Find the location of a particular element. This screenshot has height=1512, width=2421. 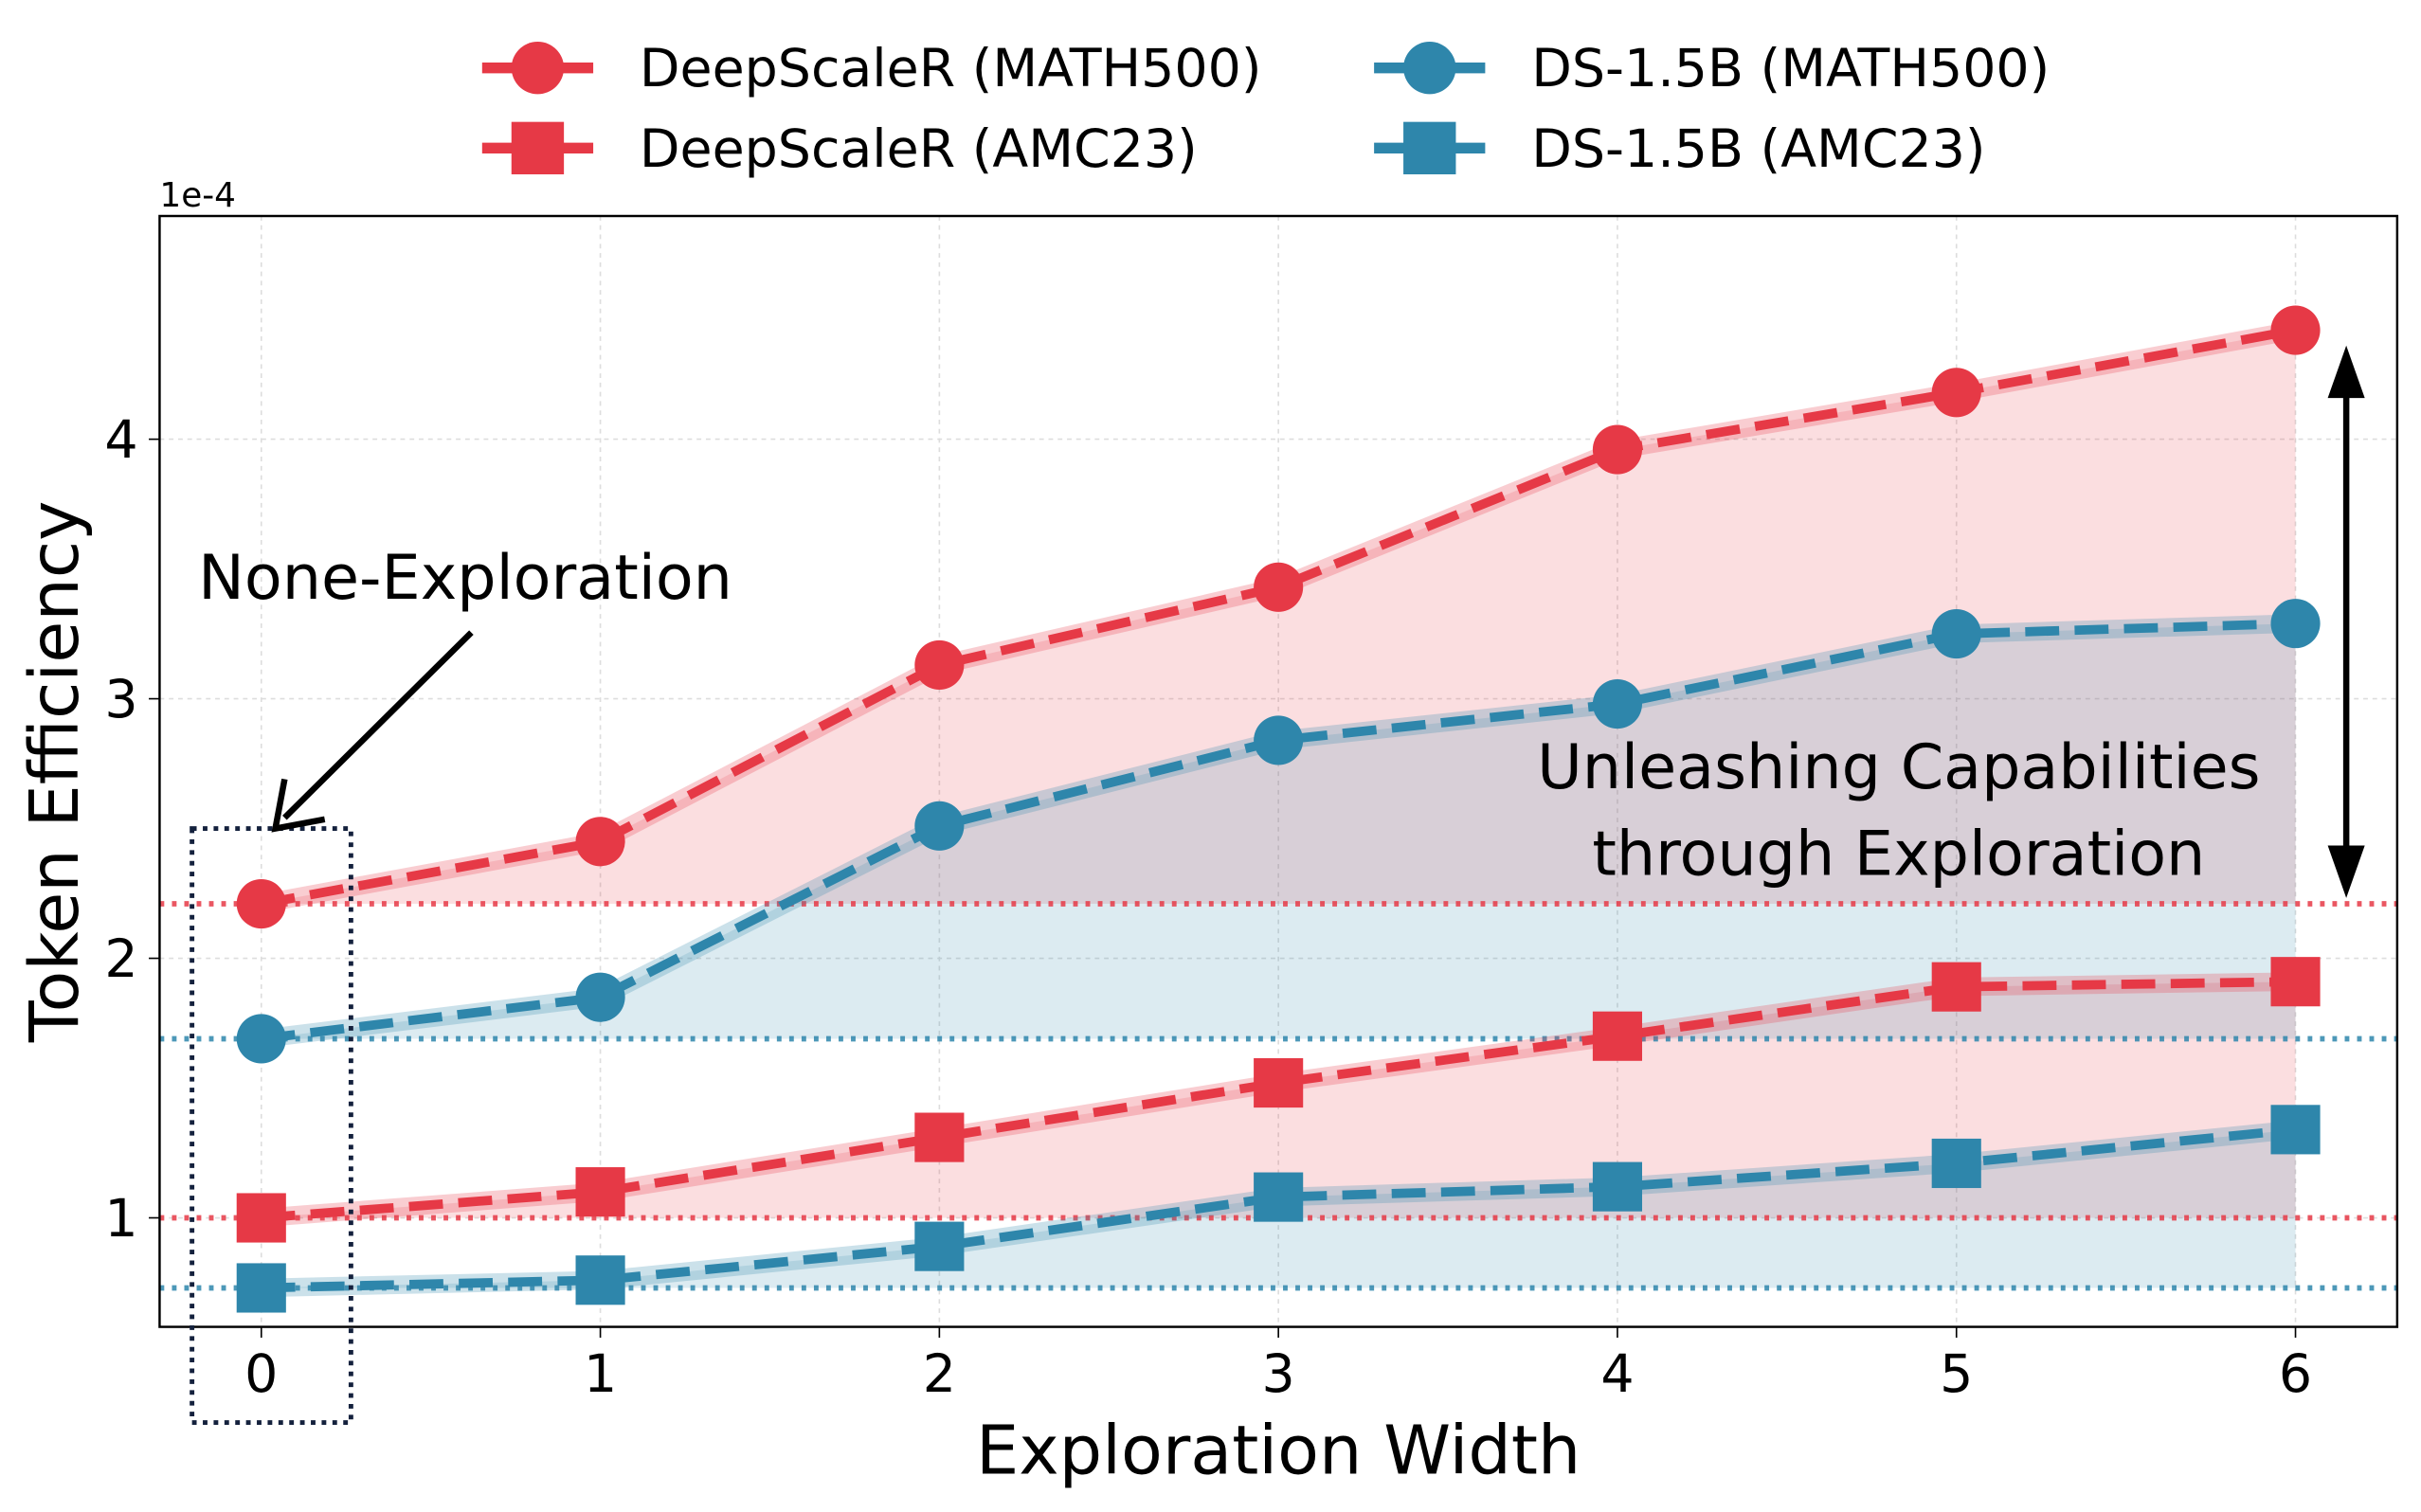

x-tick-label: 1 is located at coordinates (600, 1374).